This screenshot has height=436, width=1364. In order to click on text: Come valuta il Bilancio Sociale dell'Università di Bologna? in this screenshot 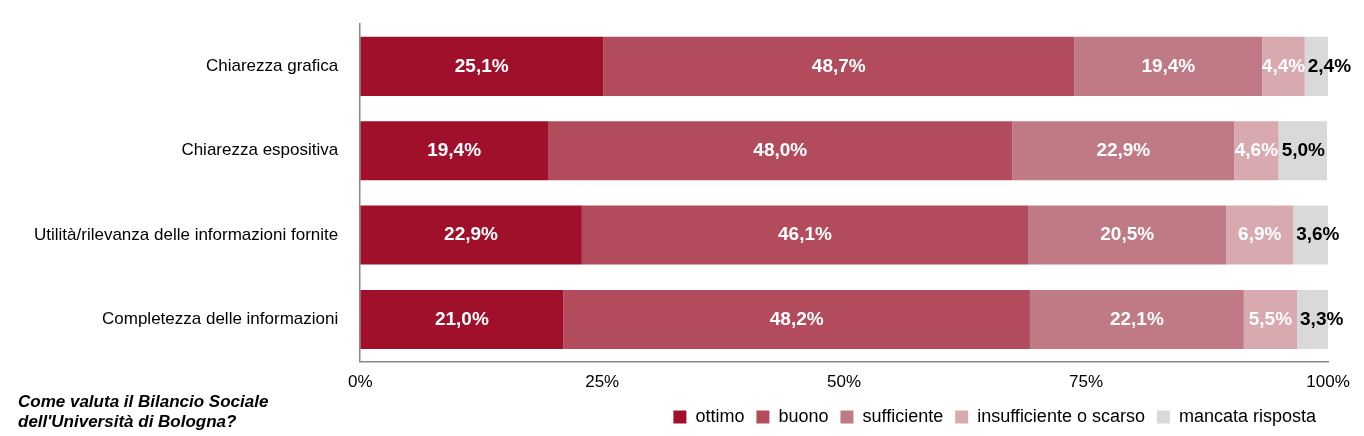, I will do `click(144, 412)`.